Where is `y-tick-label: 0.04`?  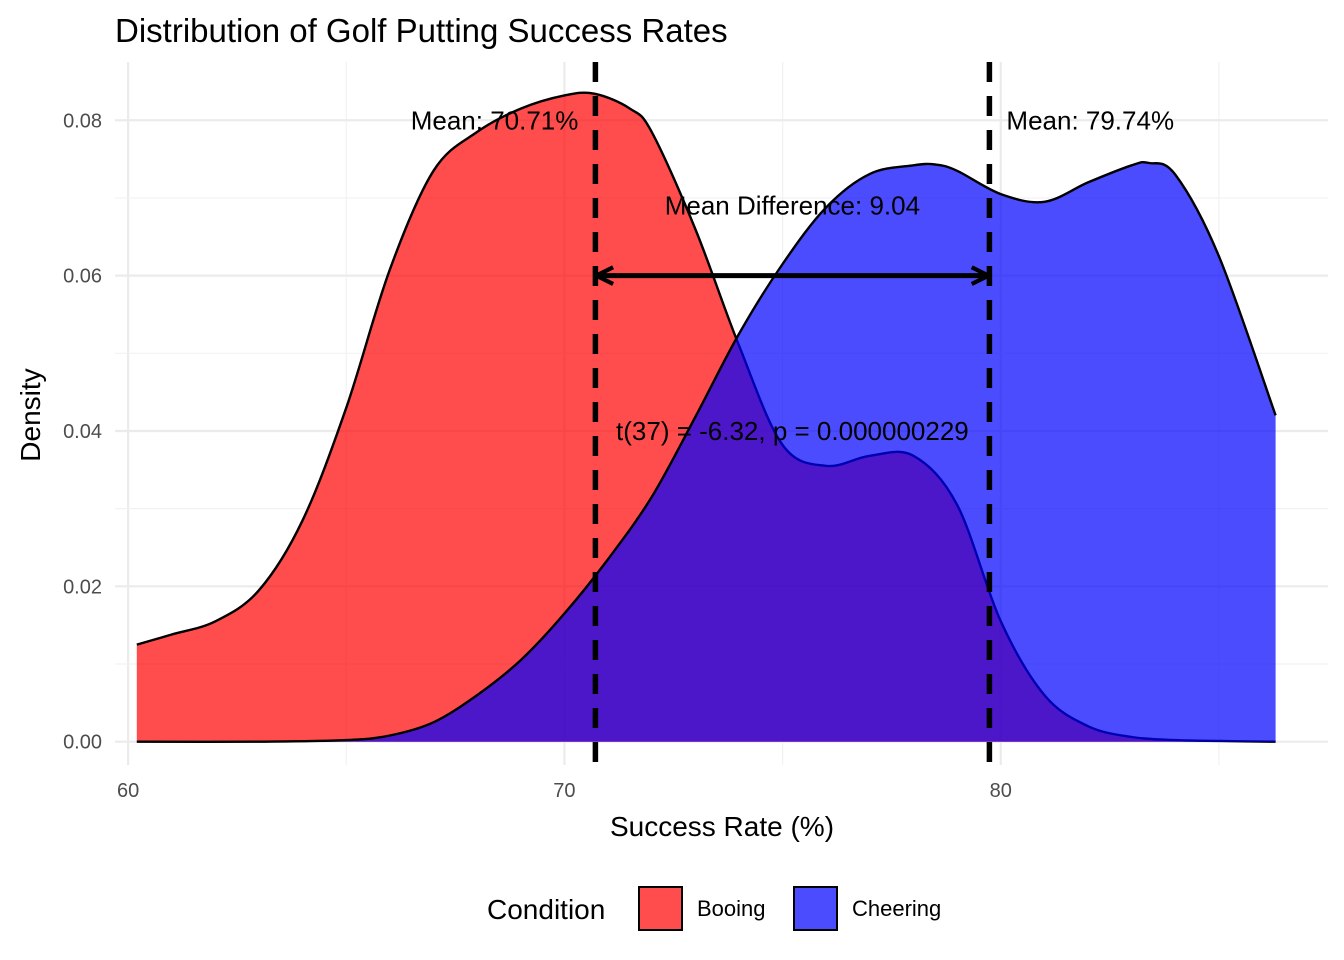 y-tick-label: 0.04 is located at coordinates (82, 432).